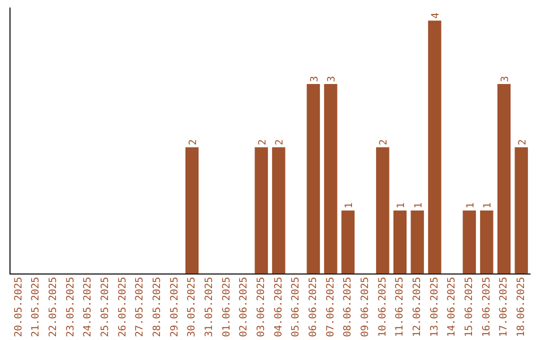 Image resolution: width=540 pixels, height=340 pixels. Describe the element at coordinates (209, 307) in the screenshot. I see `x-tick-label: 31.05.2025` at that location.